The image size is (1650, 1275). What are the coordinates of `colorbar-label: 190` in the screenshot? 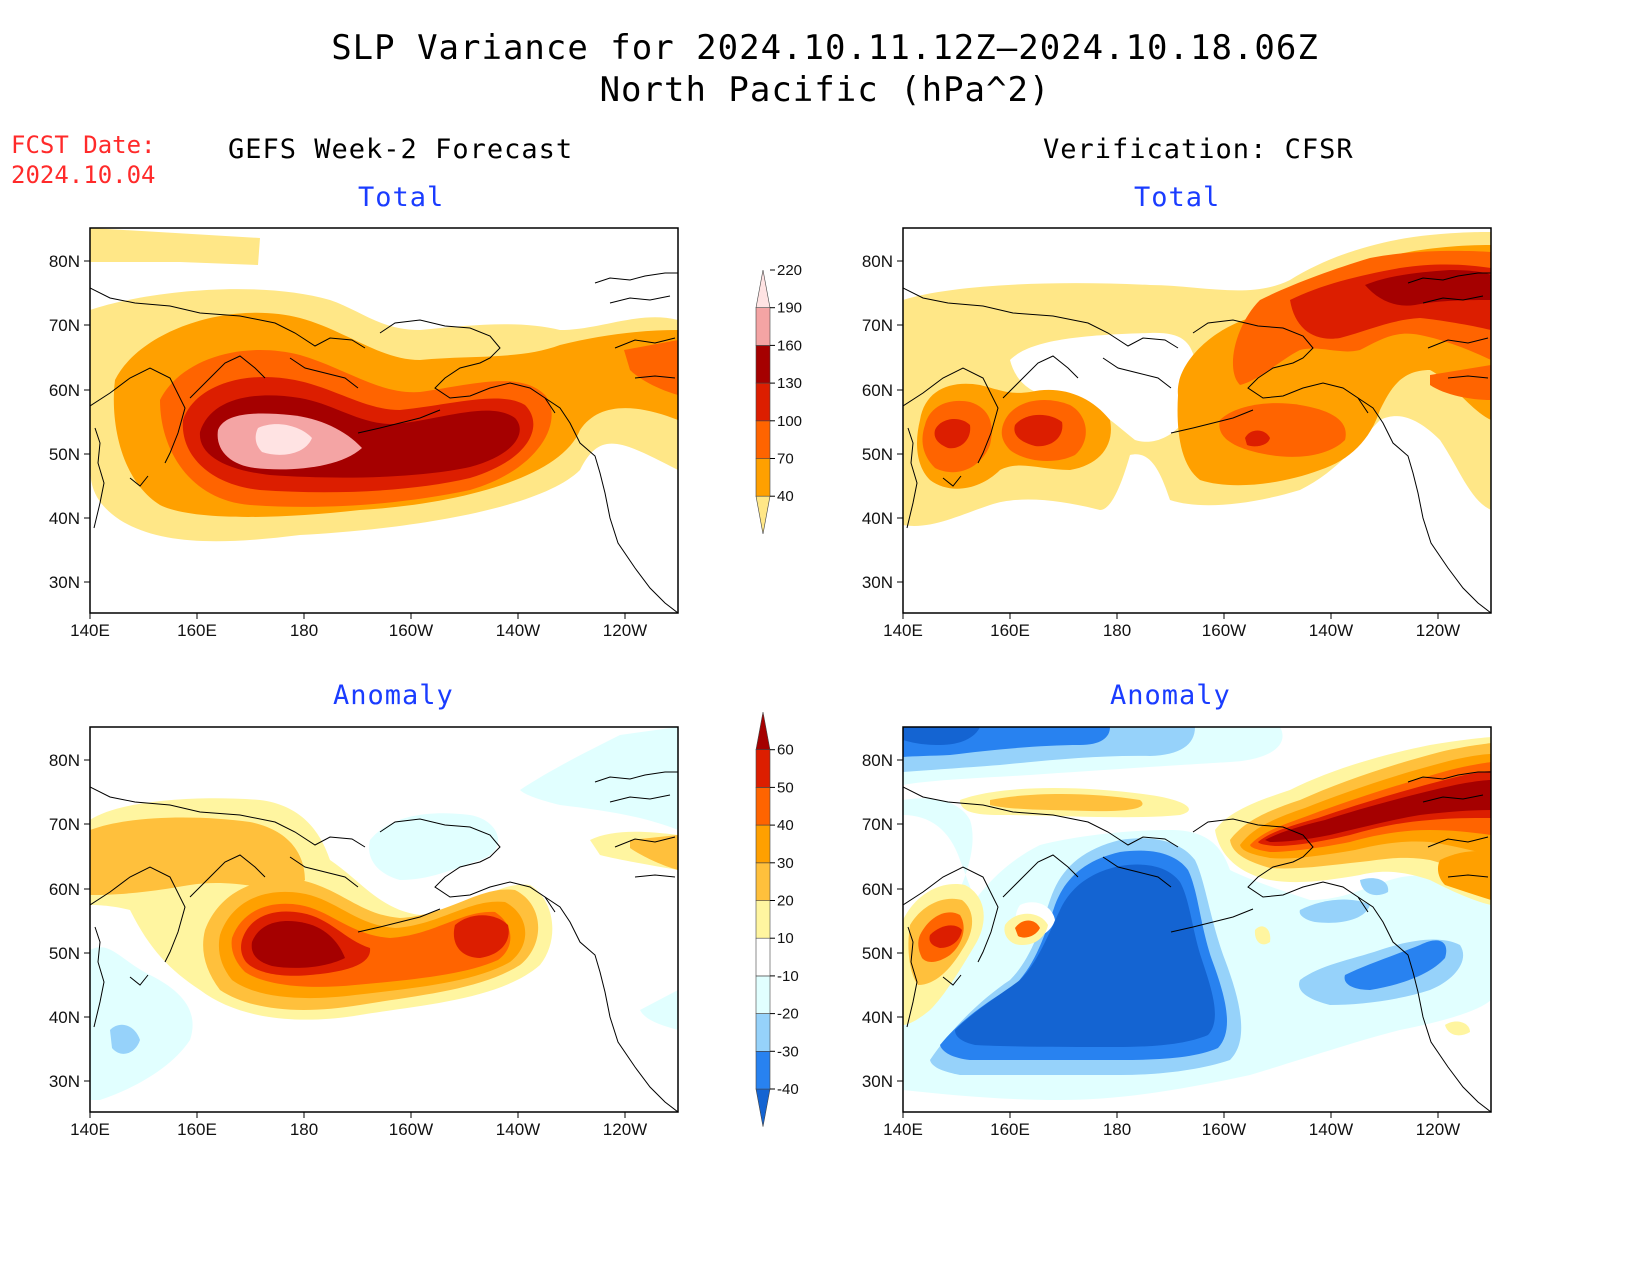 It's located at (789, 308).